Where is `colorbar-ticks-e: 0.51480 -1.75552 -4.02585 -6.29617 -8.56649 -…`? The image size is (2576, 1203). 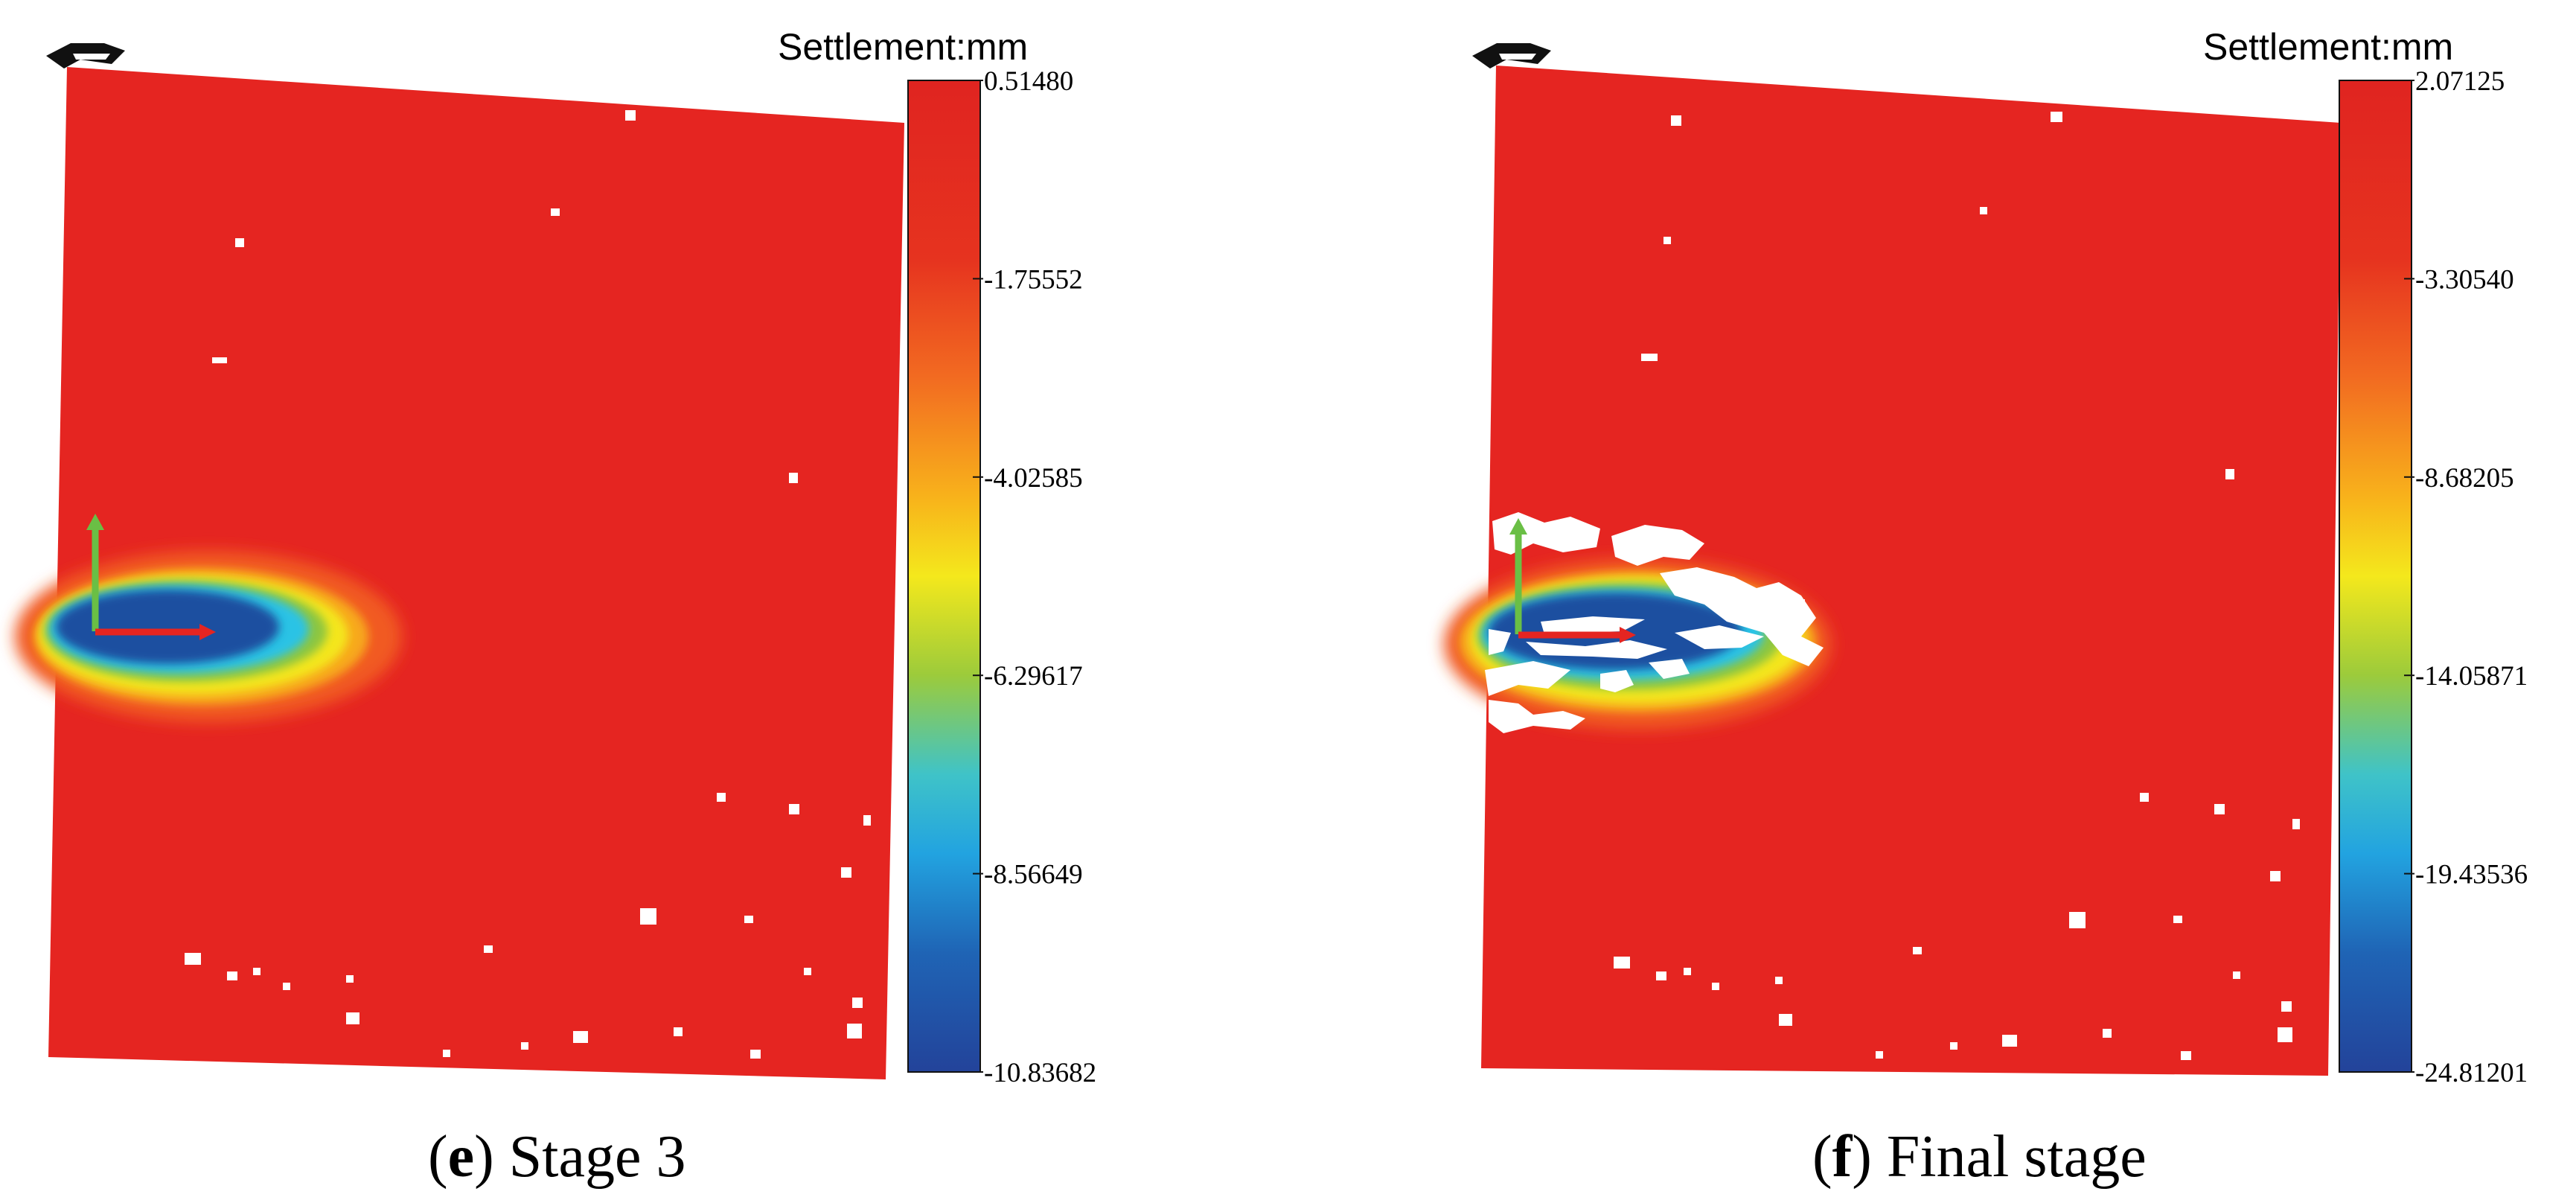 colorbar-ticks-e: 0.51480 -1.75552 -4.02585 -6.29617 -8.56649 -… is located at coordinates (1034, 577).